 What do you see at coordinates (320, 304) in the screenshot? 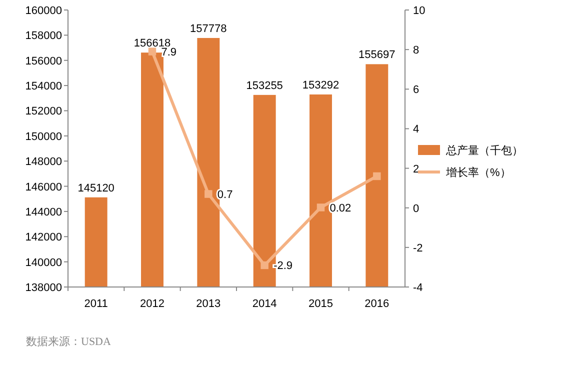
I see `x-tick-label: 2015` at bounding box center [320, 304].